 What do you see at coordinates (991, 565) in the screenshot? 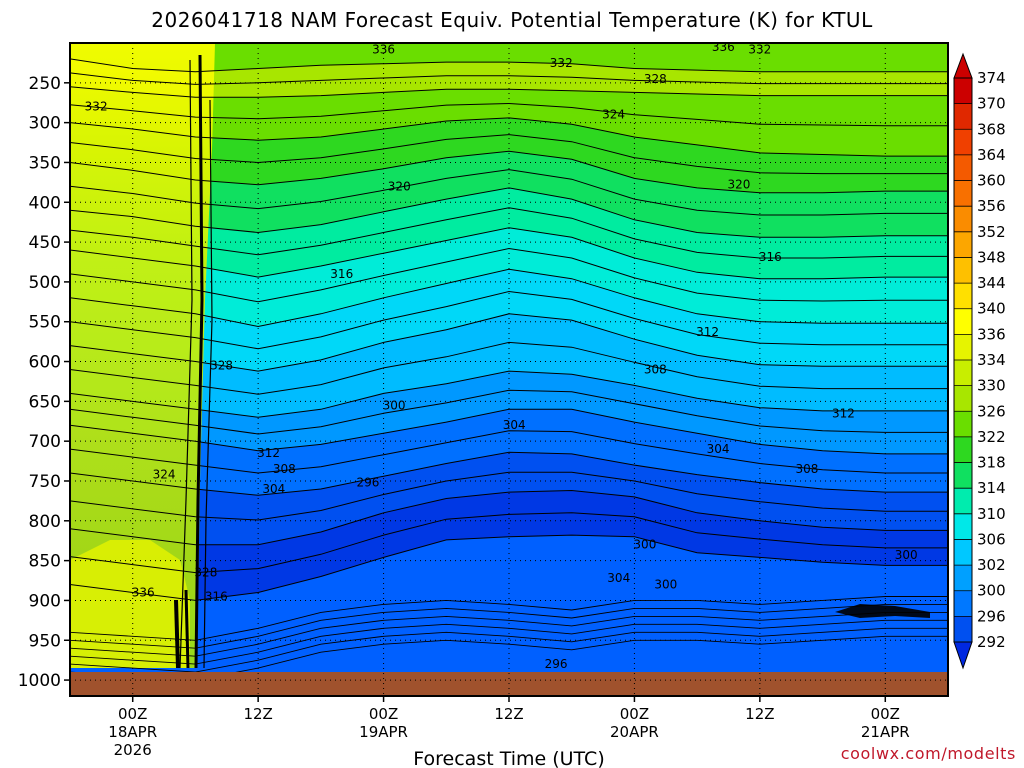
I see `colorbar-label: 302` at bounding box center [991, 565].